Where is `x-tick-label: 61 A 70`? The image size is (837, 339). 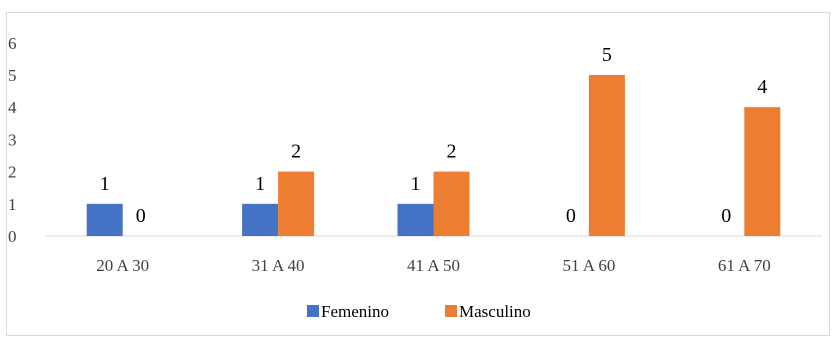 x-tick-label: 61 A 70 is located at coordinates (744, 265).